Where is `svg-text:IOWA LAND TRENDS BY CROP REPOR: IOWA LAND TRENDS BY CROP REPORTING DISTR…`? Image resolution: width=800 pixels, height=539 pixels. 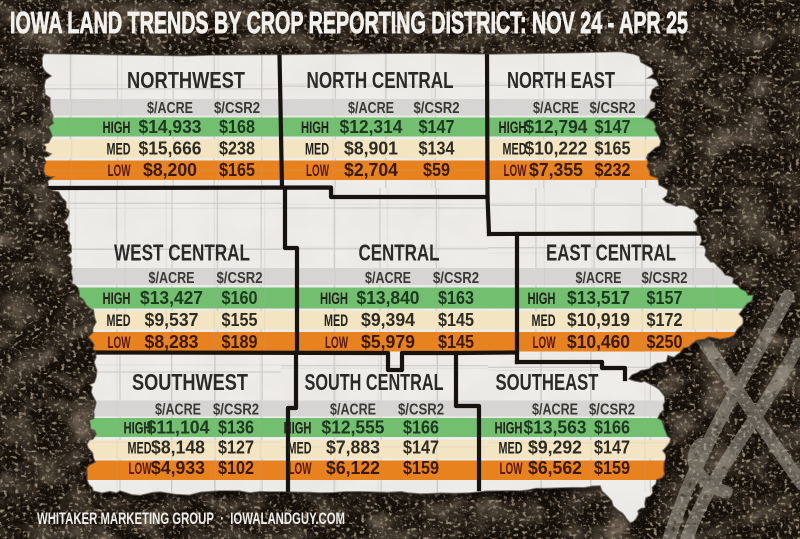 svg-text:IOWA LAND TRENDS BY CROP REPOR: IOWA LAND TRENDS BY CROP REPORTING DISTR… is located at coordinates (349, 23).